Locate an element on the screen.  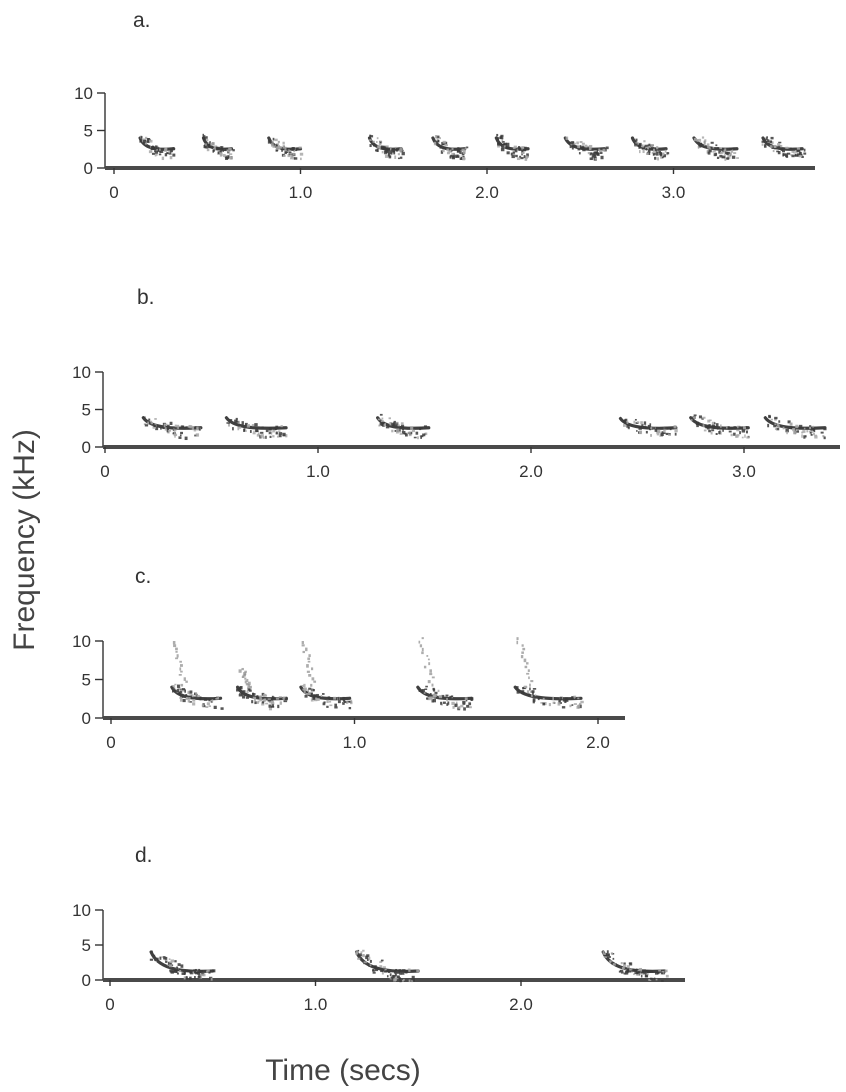
panel-2: c. 0 5 10 0 1.0 2.0 is located at coordinates (348, 658).